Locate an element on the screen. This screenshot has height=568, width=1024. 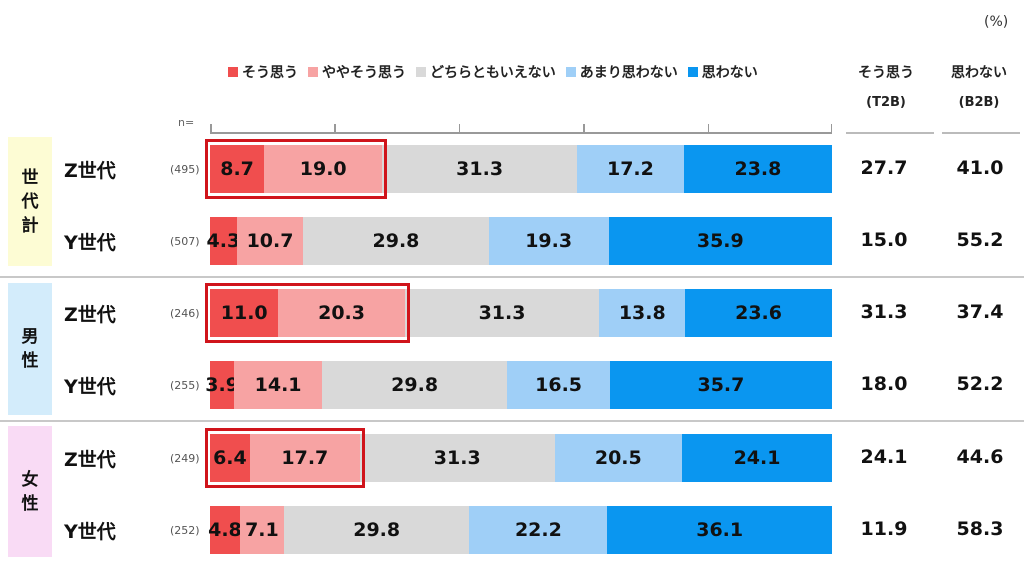
stacked-bar: 11.0 20.3 31.3 13.8 23.6 is located at coordinates (521, 313).